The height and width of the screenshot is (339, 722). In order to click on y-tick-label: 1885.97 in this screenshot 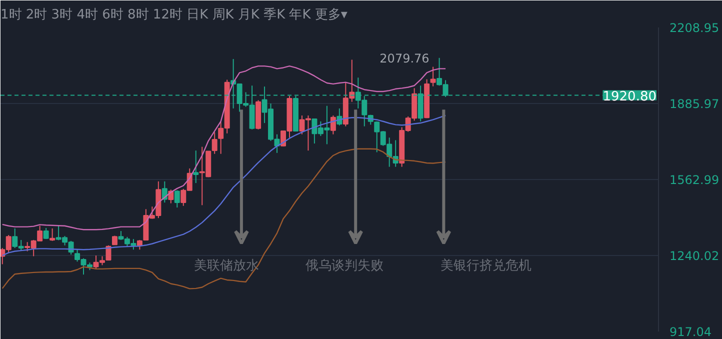, I will do `click(695, 104)`.